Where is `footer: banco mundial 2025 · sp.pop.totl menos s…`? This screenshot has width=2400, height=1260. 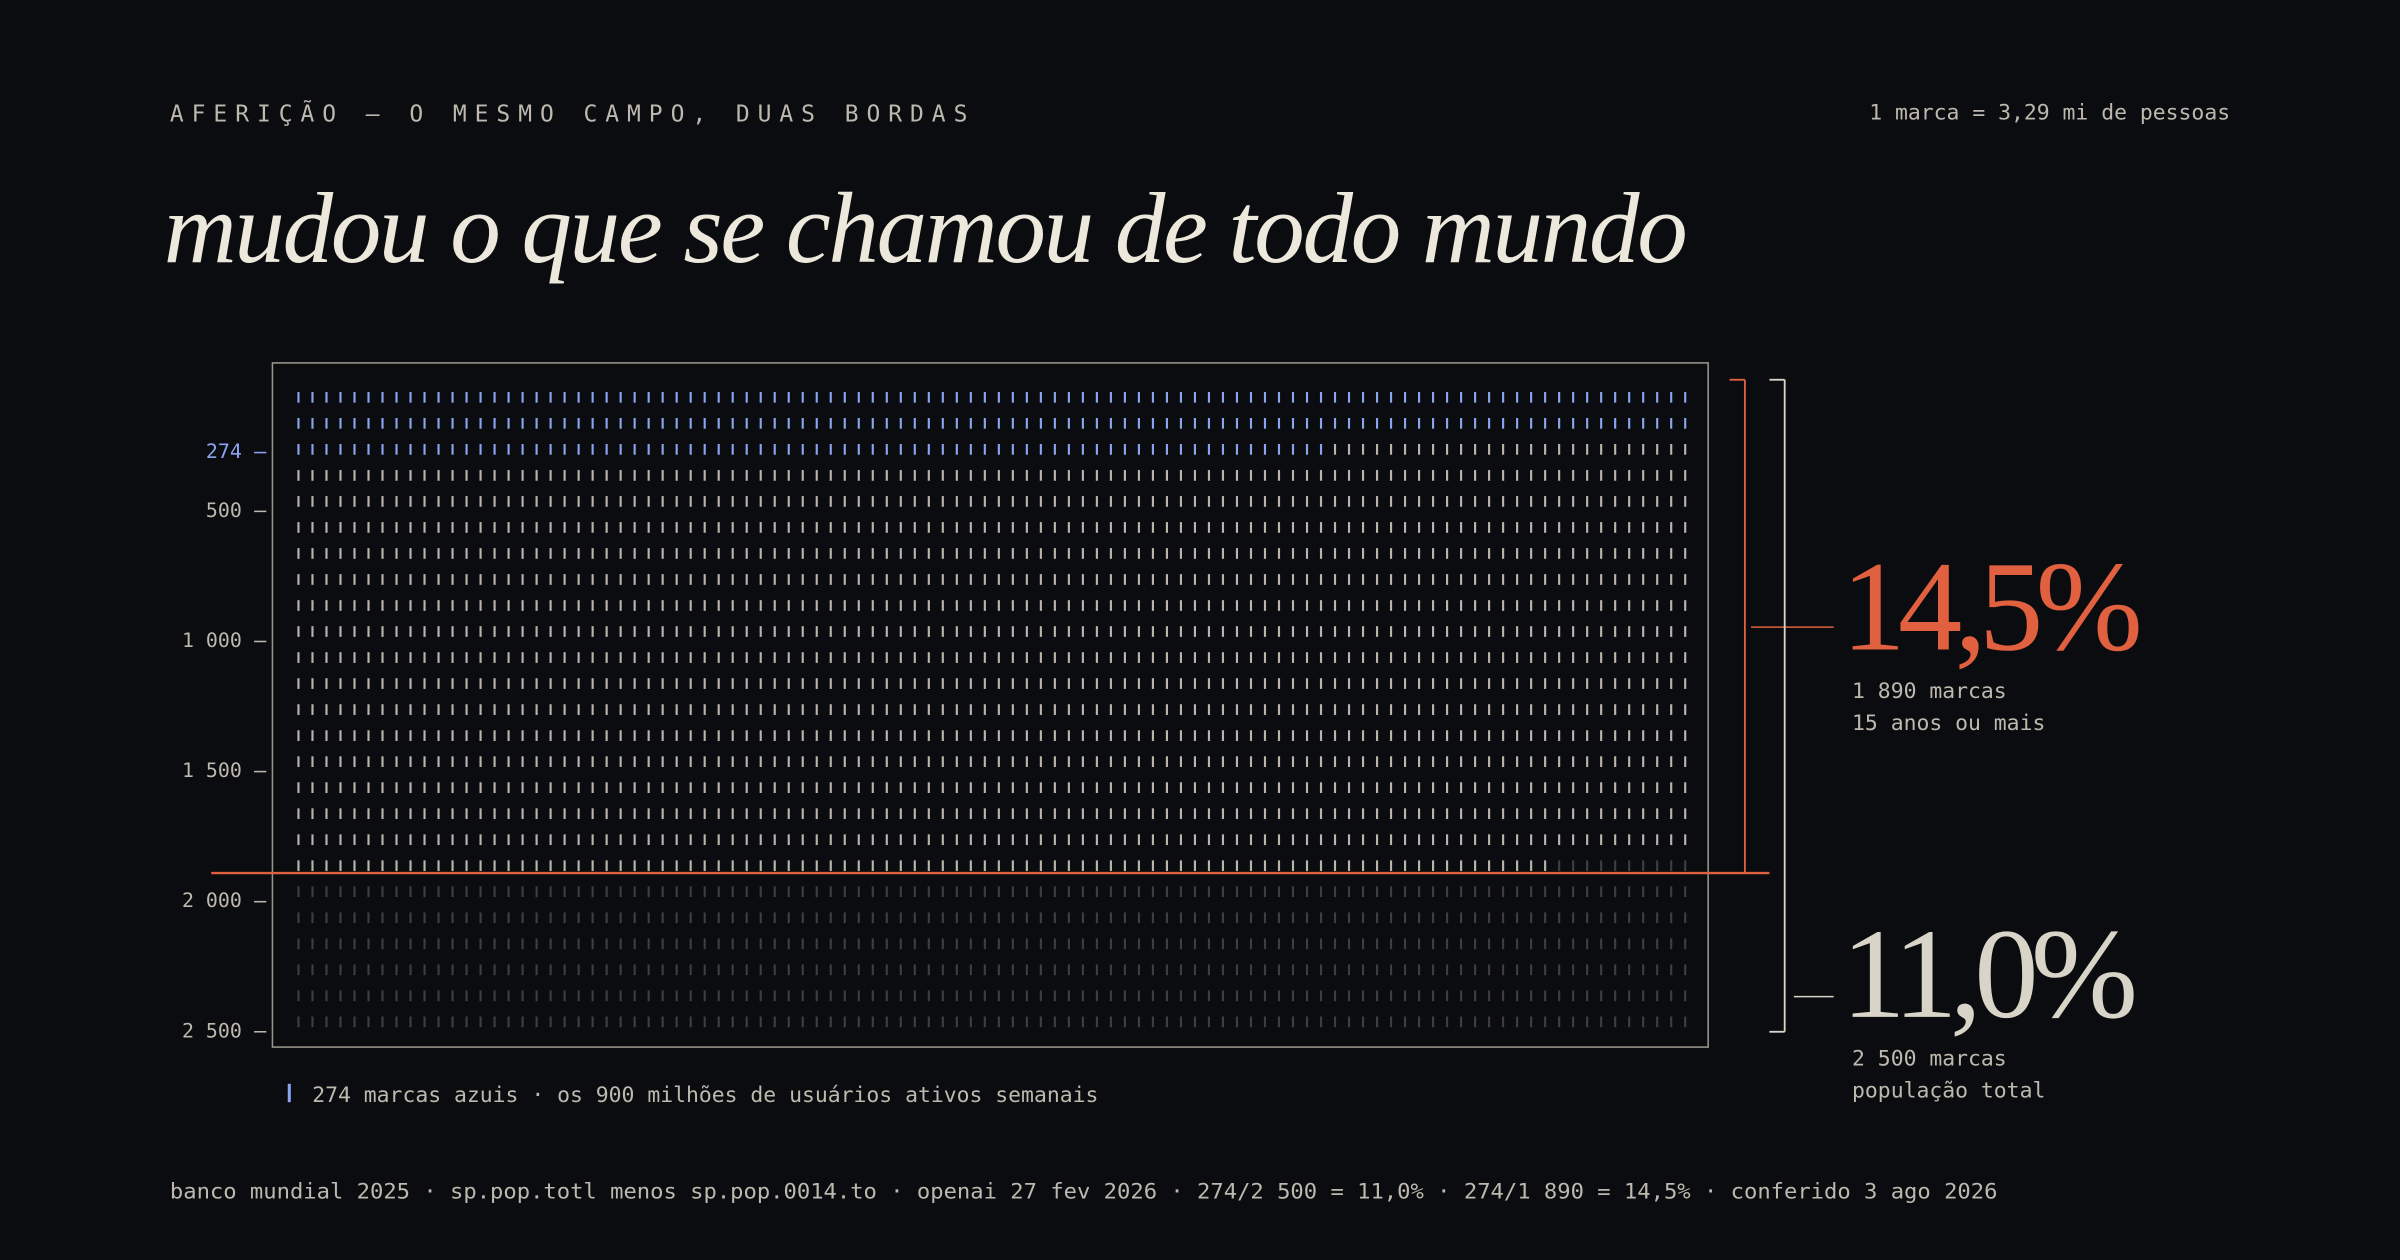
footer: banco mundial 2025 · sp.pop.totl menos s… is located at coordinates (1084, 1192).